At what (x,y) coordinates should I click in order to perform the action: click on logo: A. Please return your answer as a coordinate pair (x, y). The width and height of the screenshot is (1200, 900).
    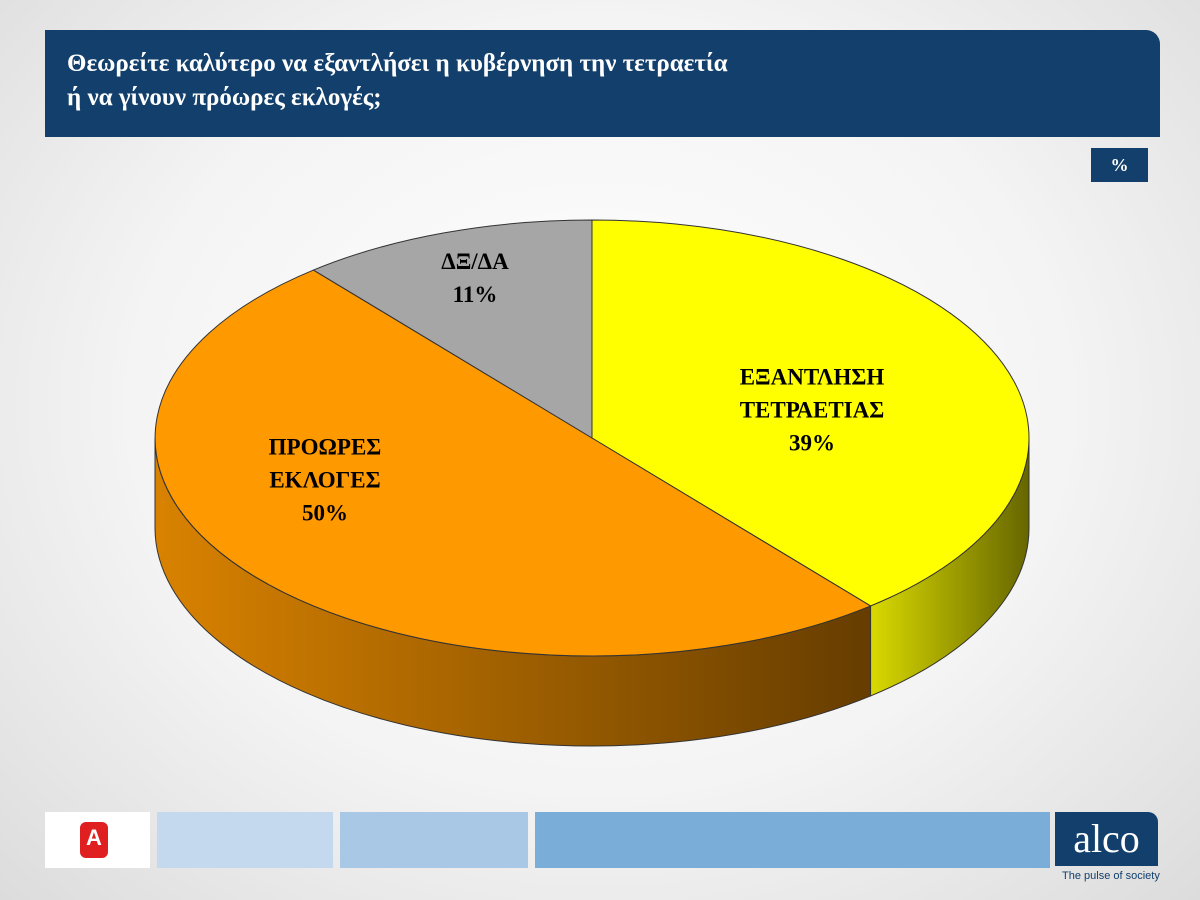
    Looking at the image, I should click on (94, 840).